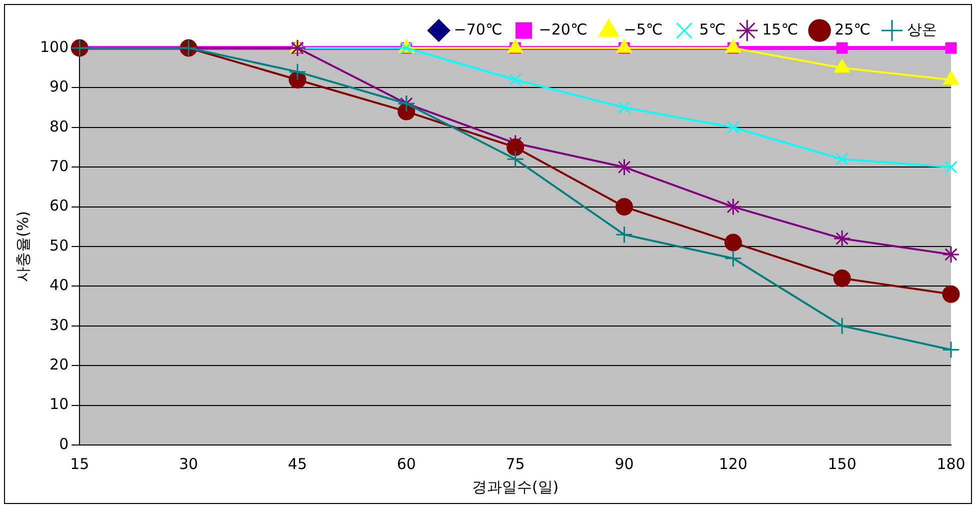  Describe the element at coordinates (59, 364) in the screenshot. I see `y-tick-label: 20` at that location.